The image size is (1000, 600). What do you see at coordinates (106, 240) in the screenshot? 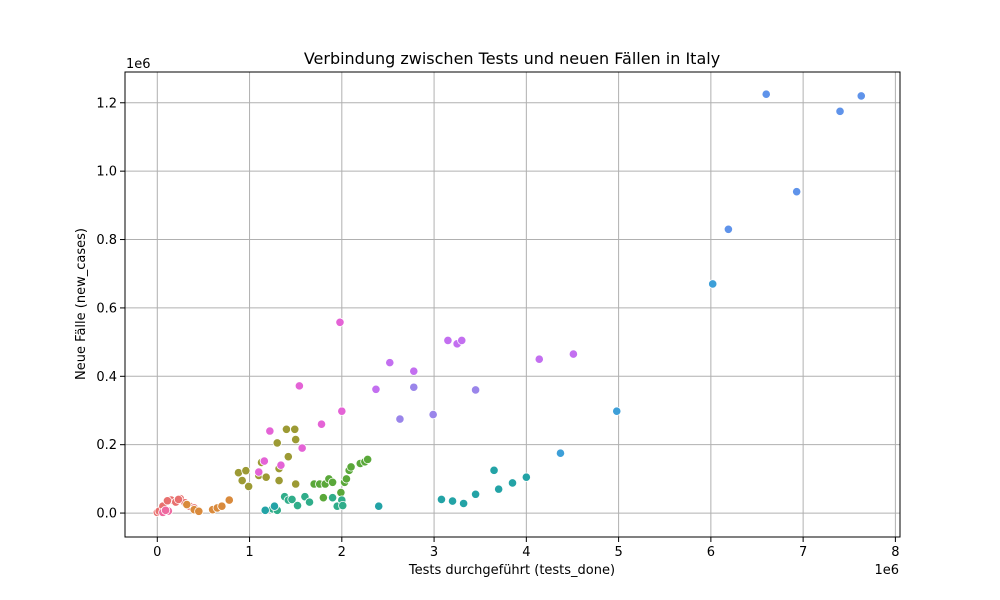
I see `y-tick-label: 0.8` at bounding box center [106, 240].